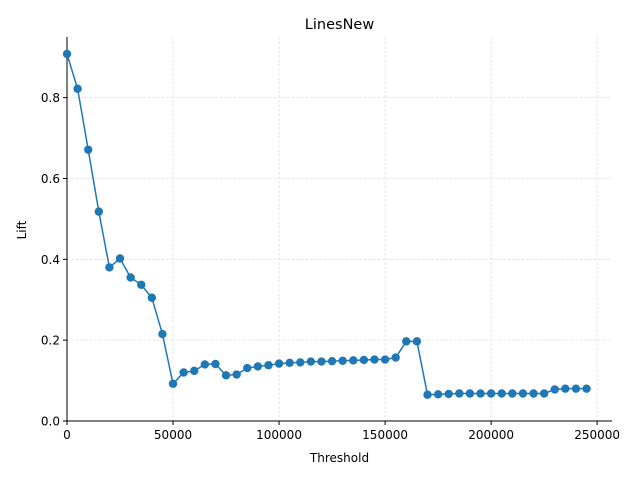 The image size is (640, 484). What do you see at coordinates (597, 435) in the screenshot?
I see `x-tick-label: 250000` at bounding box center [597, 435].